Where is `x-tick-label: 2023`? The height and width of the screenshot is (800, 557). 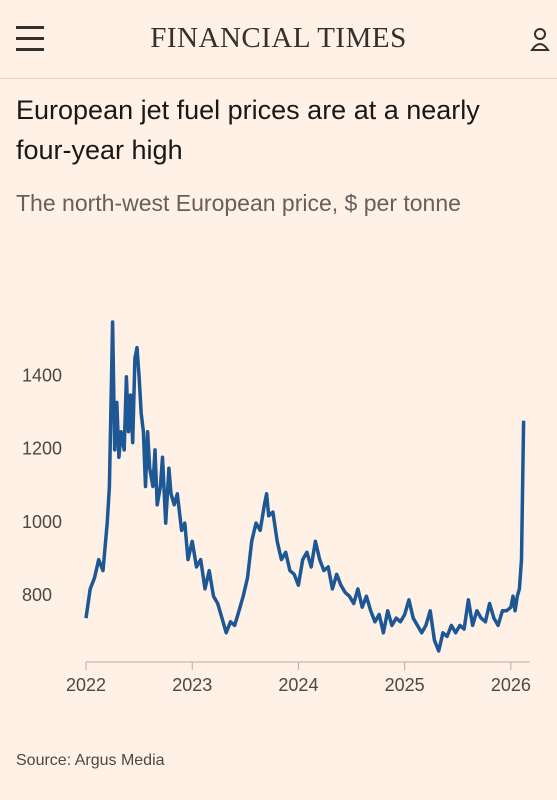 x-tick-label: 2023 is located at coordinates (192, 685).